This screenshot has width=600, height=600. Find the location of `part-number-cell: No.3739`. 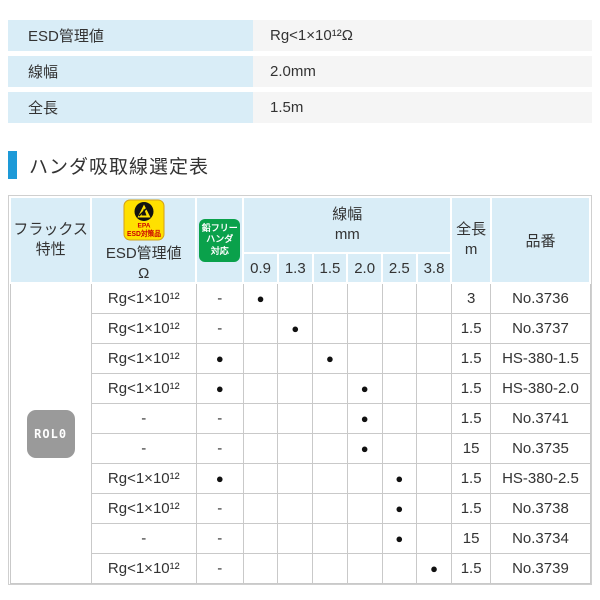

part-number-cell: No.3739 is located at coordinates (540, 568).